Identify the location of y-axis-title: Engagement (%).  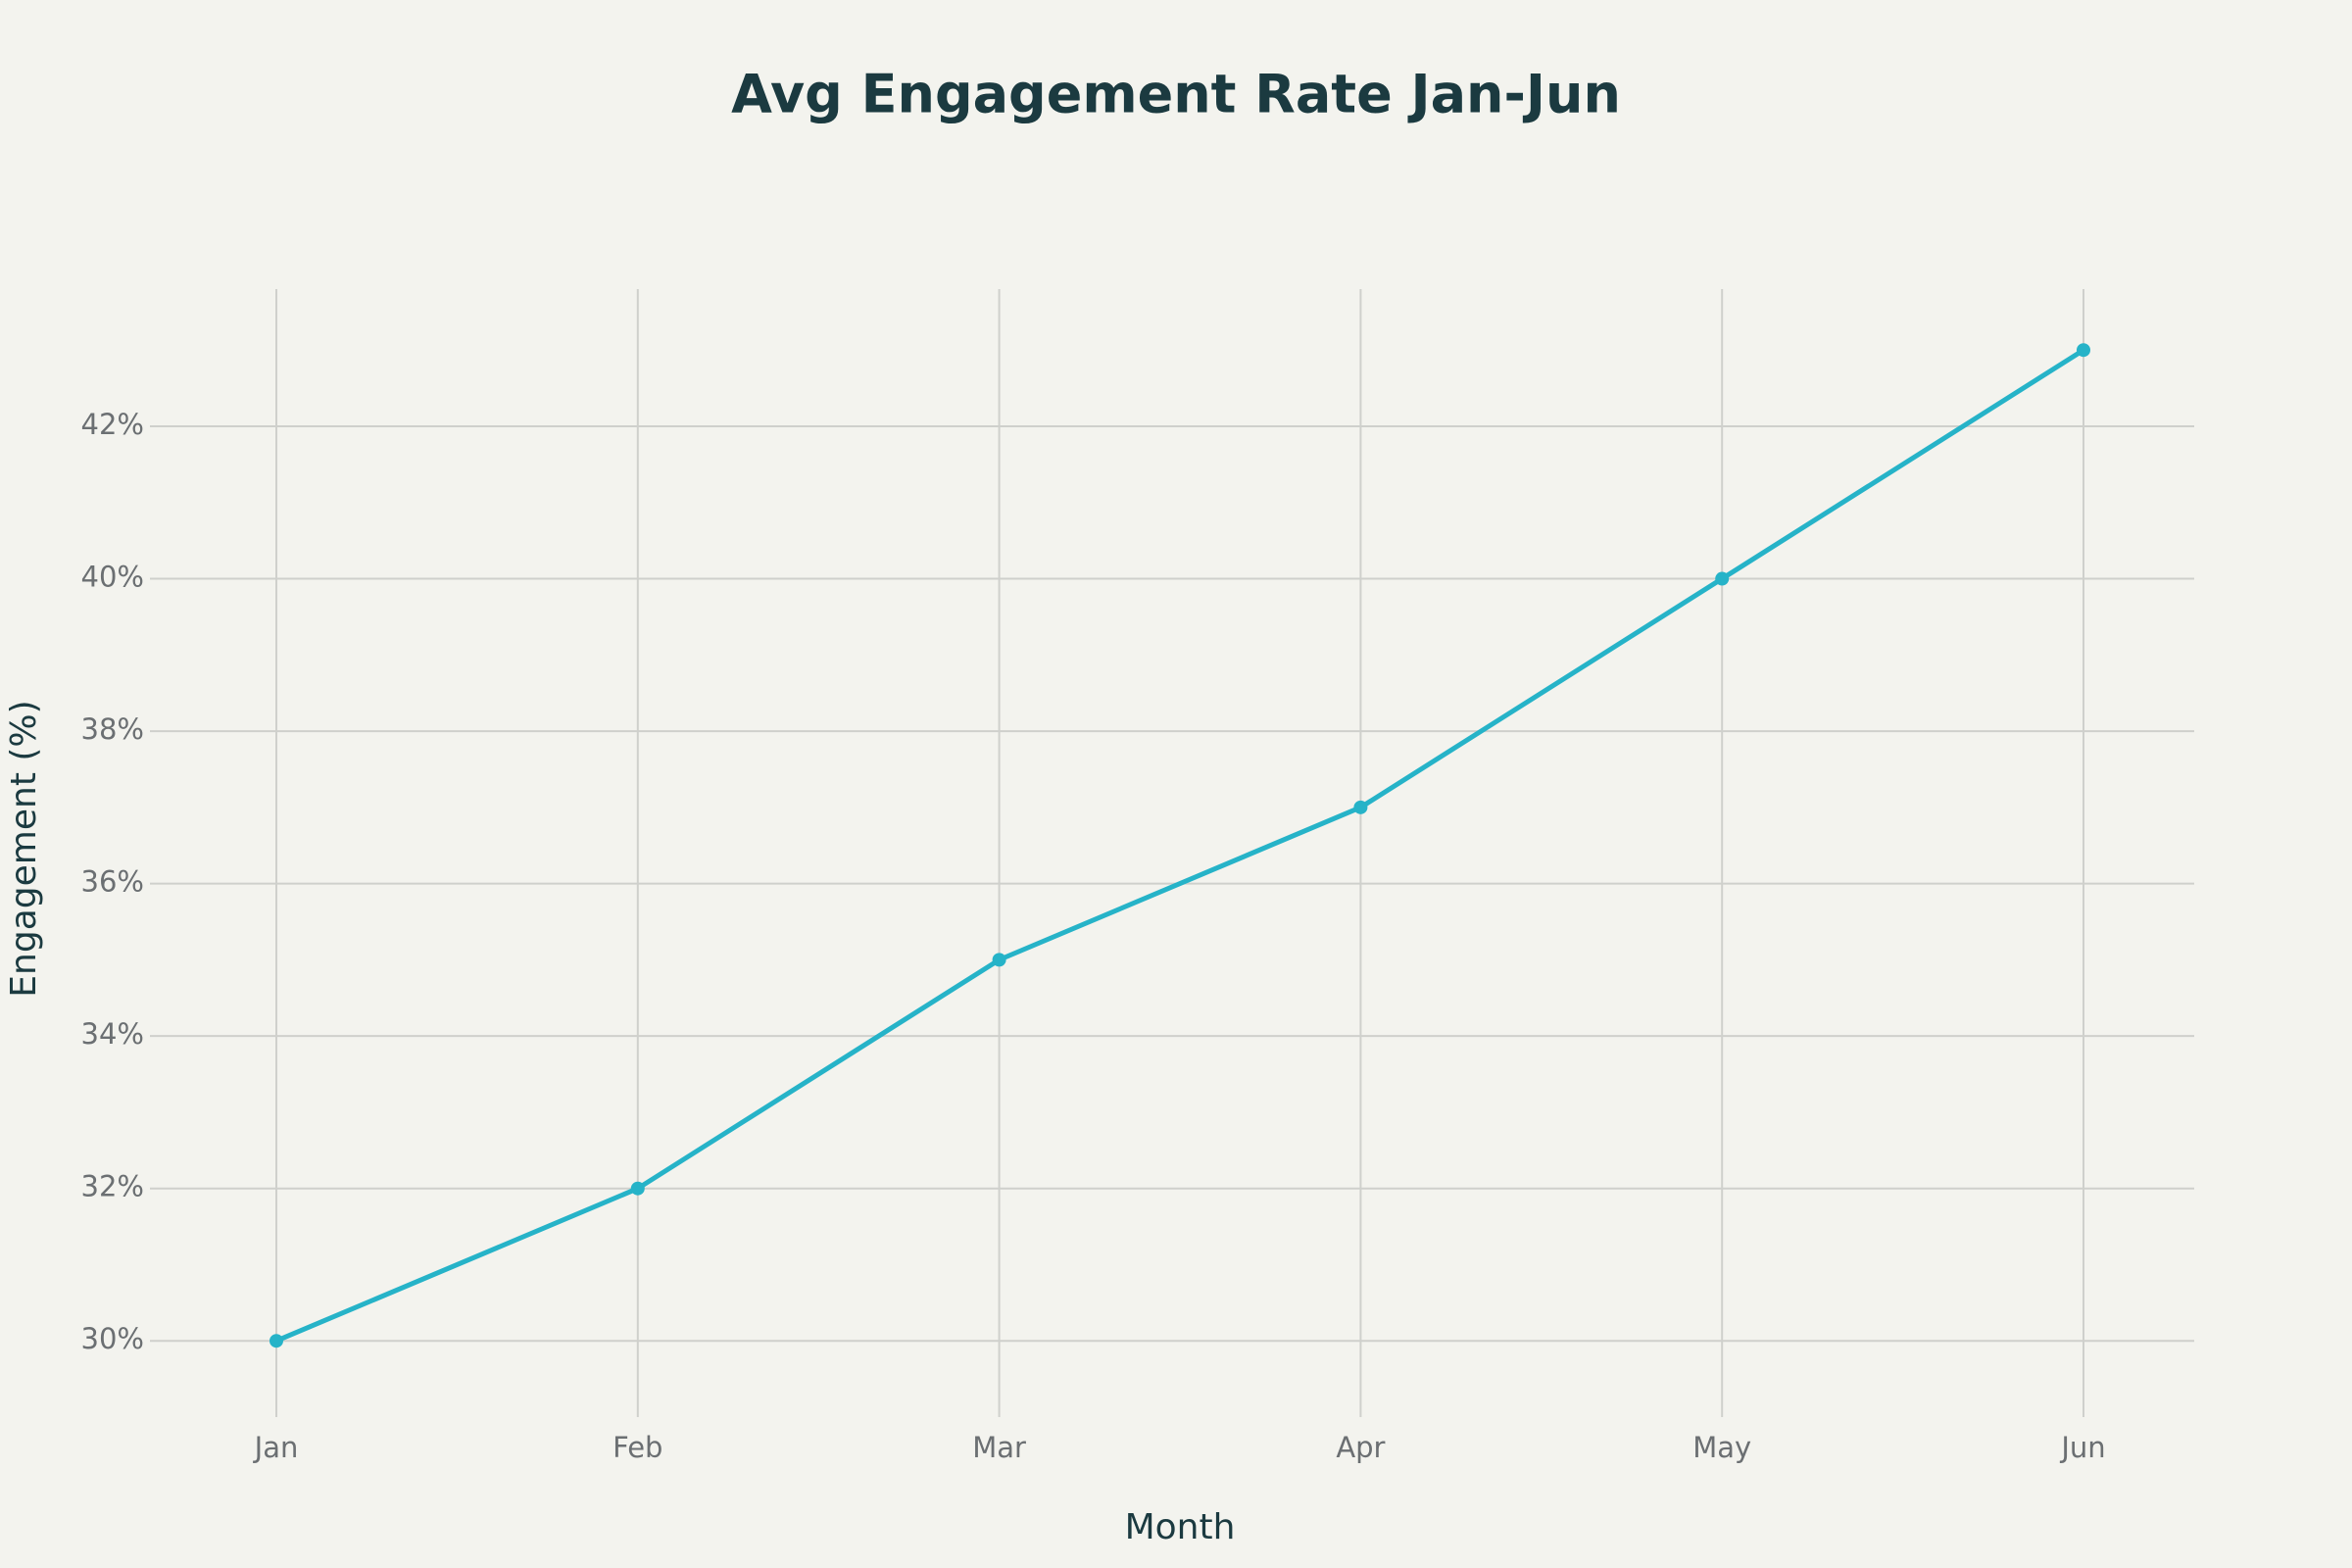
(24, 848).